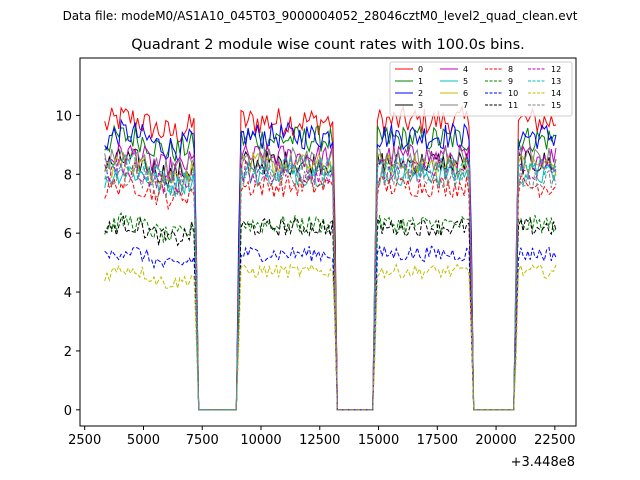 Image resolution: width=640 pixels, height=480 pixels. What do you see at coordinates (68, 175) in the screenshot?
I see `y-tick-label: 8` at bounding box center [68, 175].